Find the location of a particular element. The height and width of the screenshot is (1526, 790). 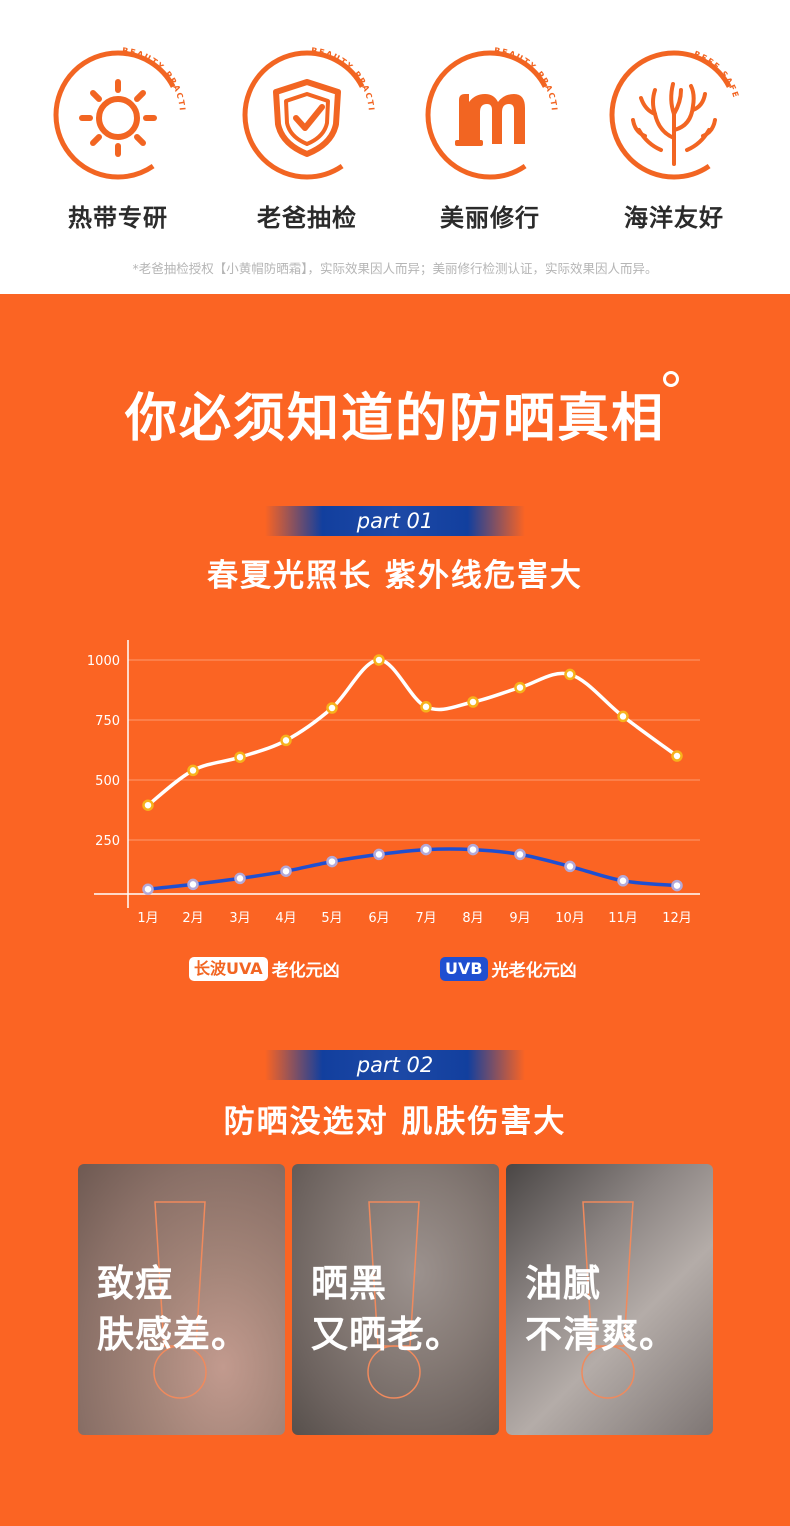

skin-photo-tanning: 晒黑 又晒老。 is located at coordinates (395, 1299).